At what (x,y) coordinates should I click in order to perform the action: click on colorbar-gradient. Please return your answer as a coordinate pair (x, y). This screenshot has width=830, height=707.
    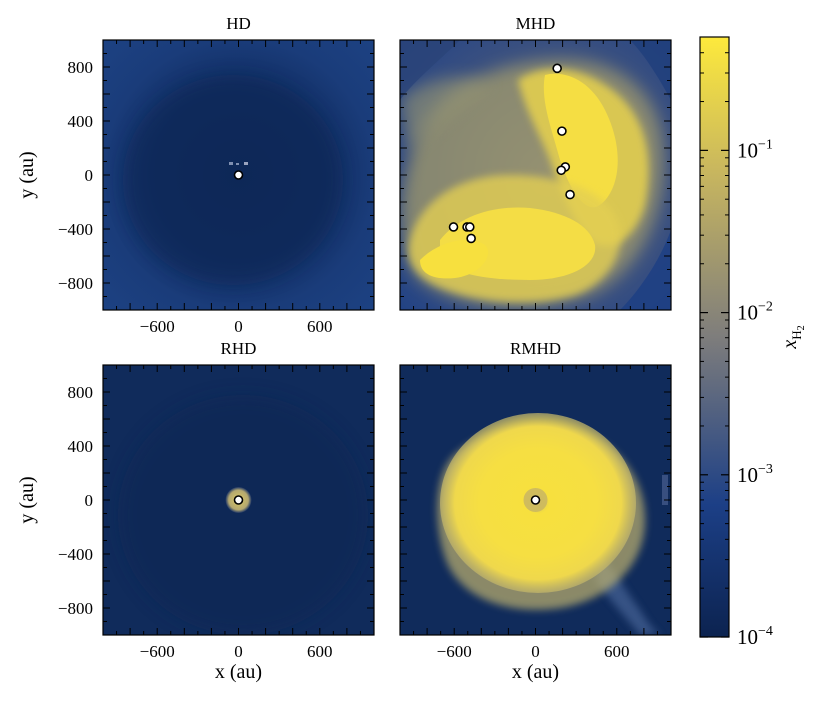
    Looking at the image, I should click on (714, 337).